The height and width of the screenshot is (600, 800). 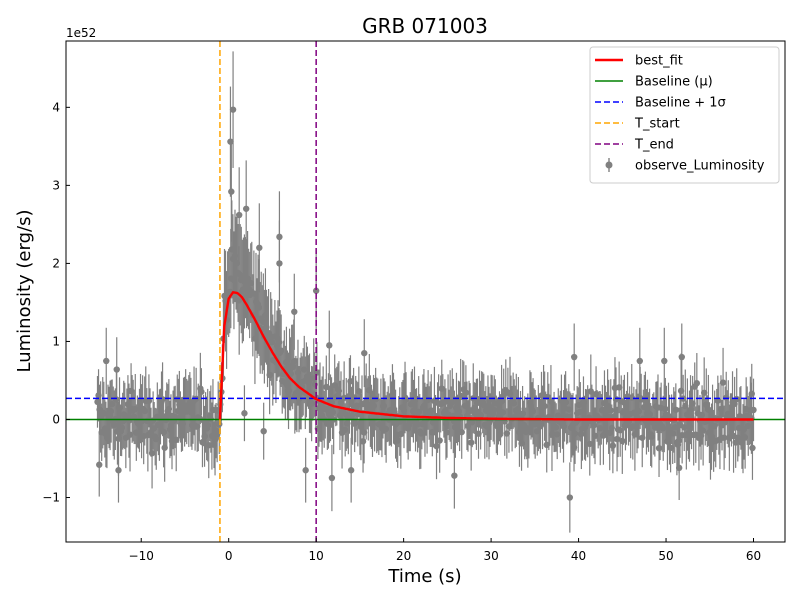 I want to click on legend-label: best_fit, so click(x=659, y=61).